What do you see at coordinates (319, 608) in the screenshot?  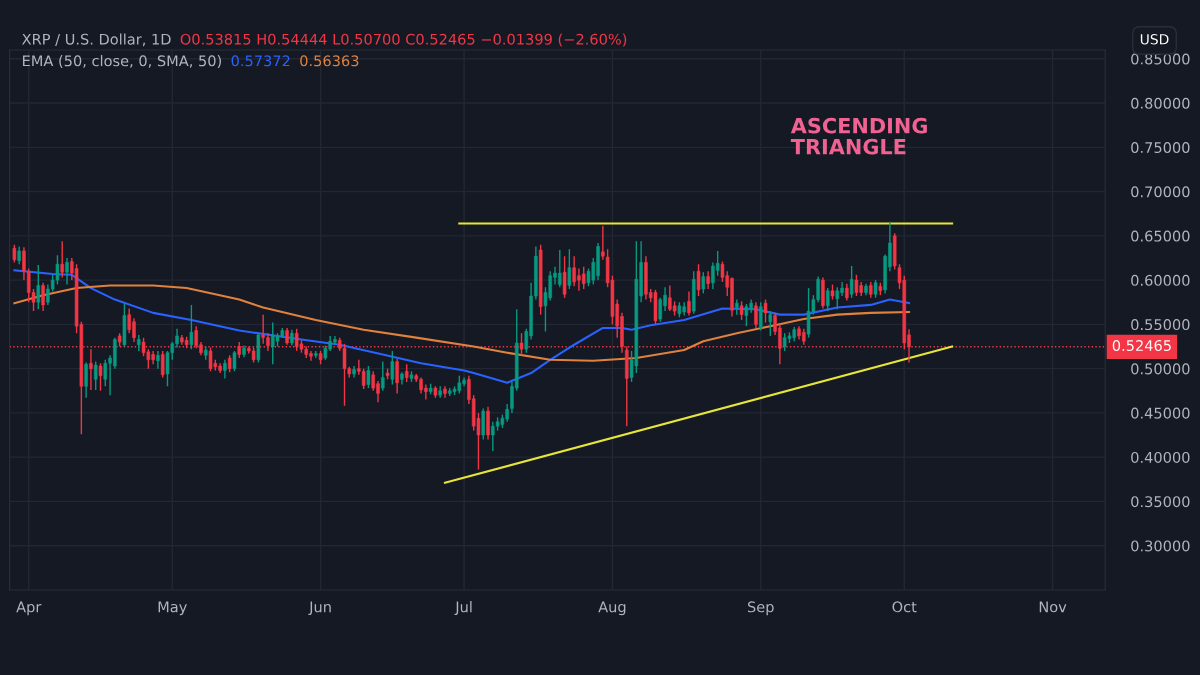 I see `x-tick-label: Jun` at bounding box center [319, 608].